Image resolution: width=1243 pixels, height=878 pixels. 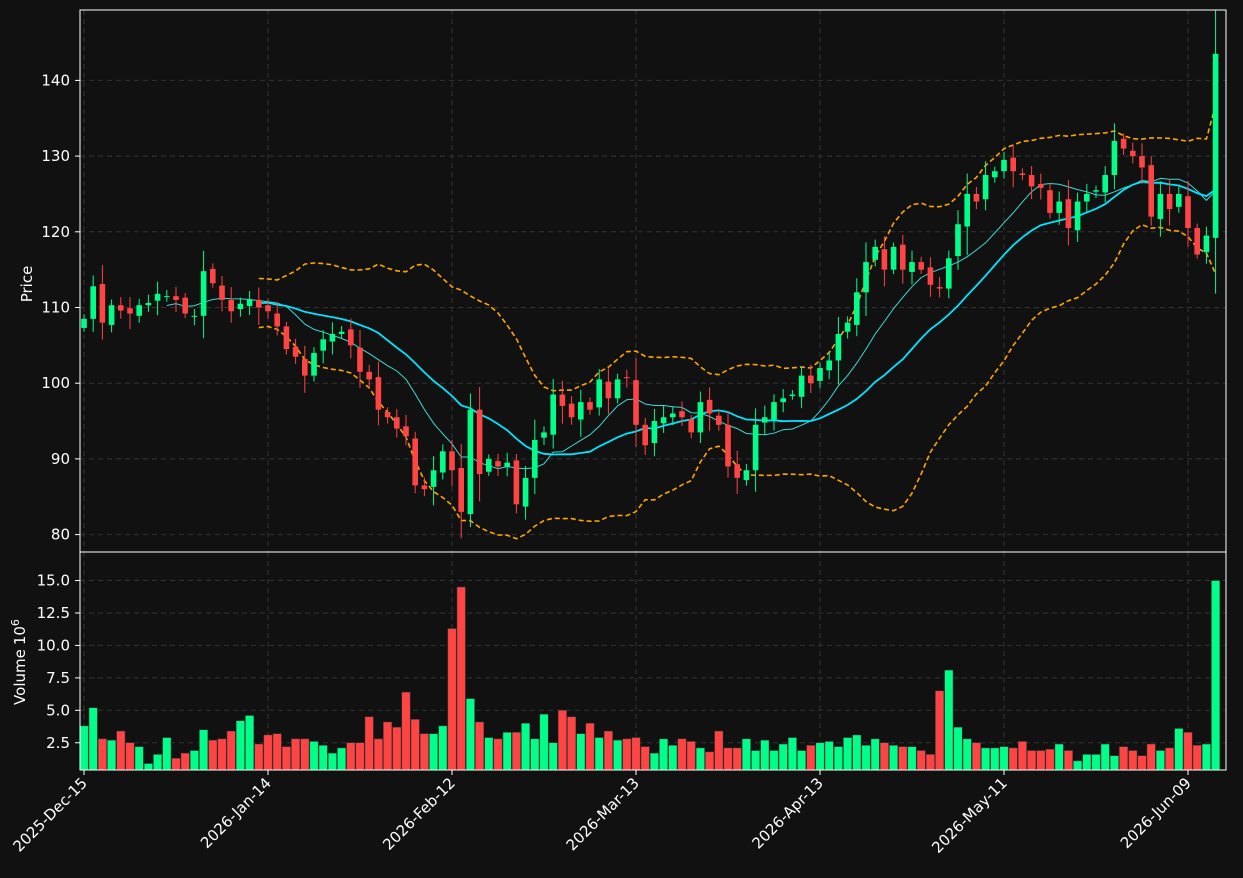 What do you see at coordinates (15, 622) in the screenshot?
I see `volume-axis-label-exponent: 6` at bounding box center [15, 622].